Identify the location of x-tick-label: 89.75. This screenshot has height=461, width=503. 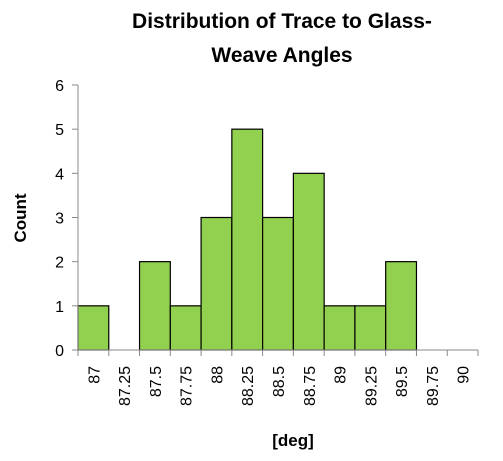
(433, 386).